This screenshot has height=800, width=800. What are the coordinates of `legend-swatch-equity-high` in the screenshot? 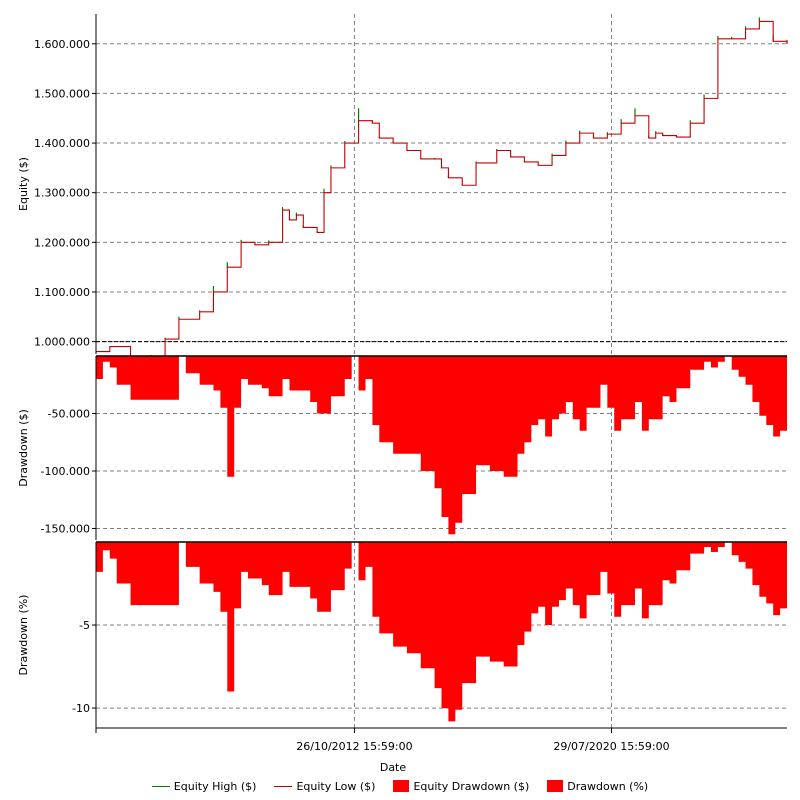 It's located at (160, 786).